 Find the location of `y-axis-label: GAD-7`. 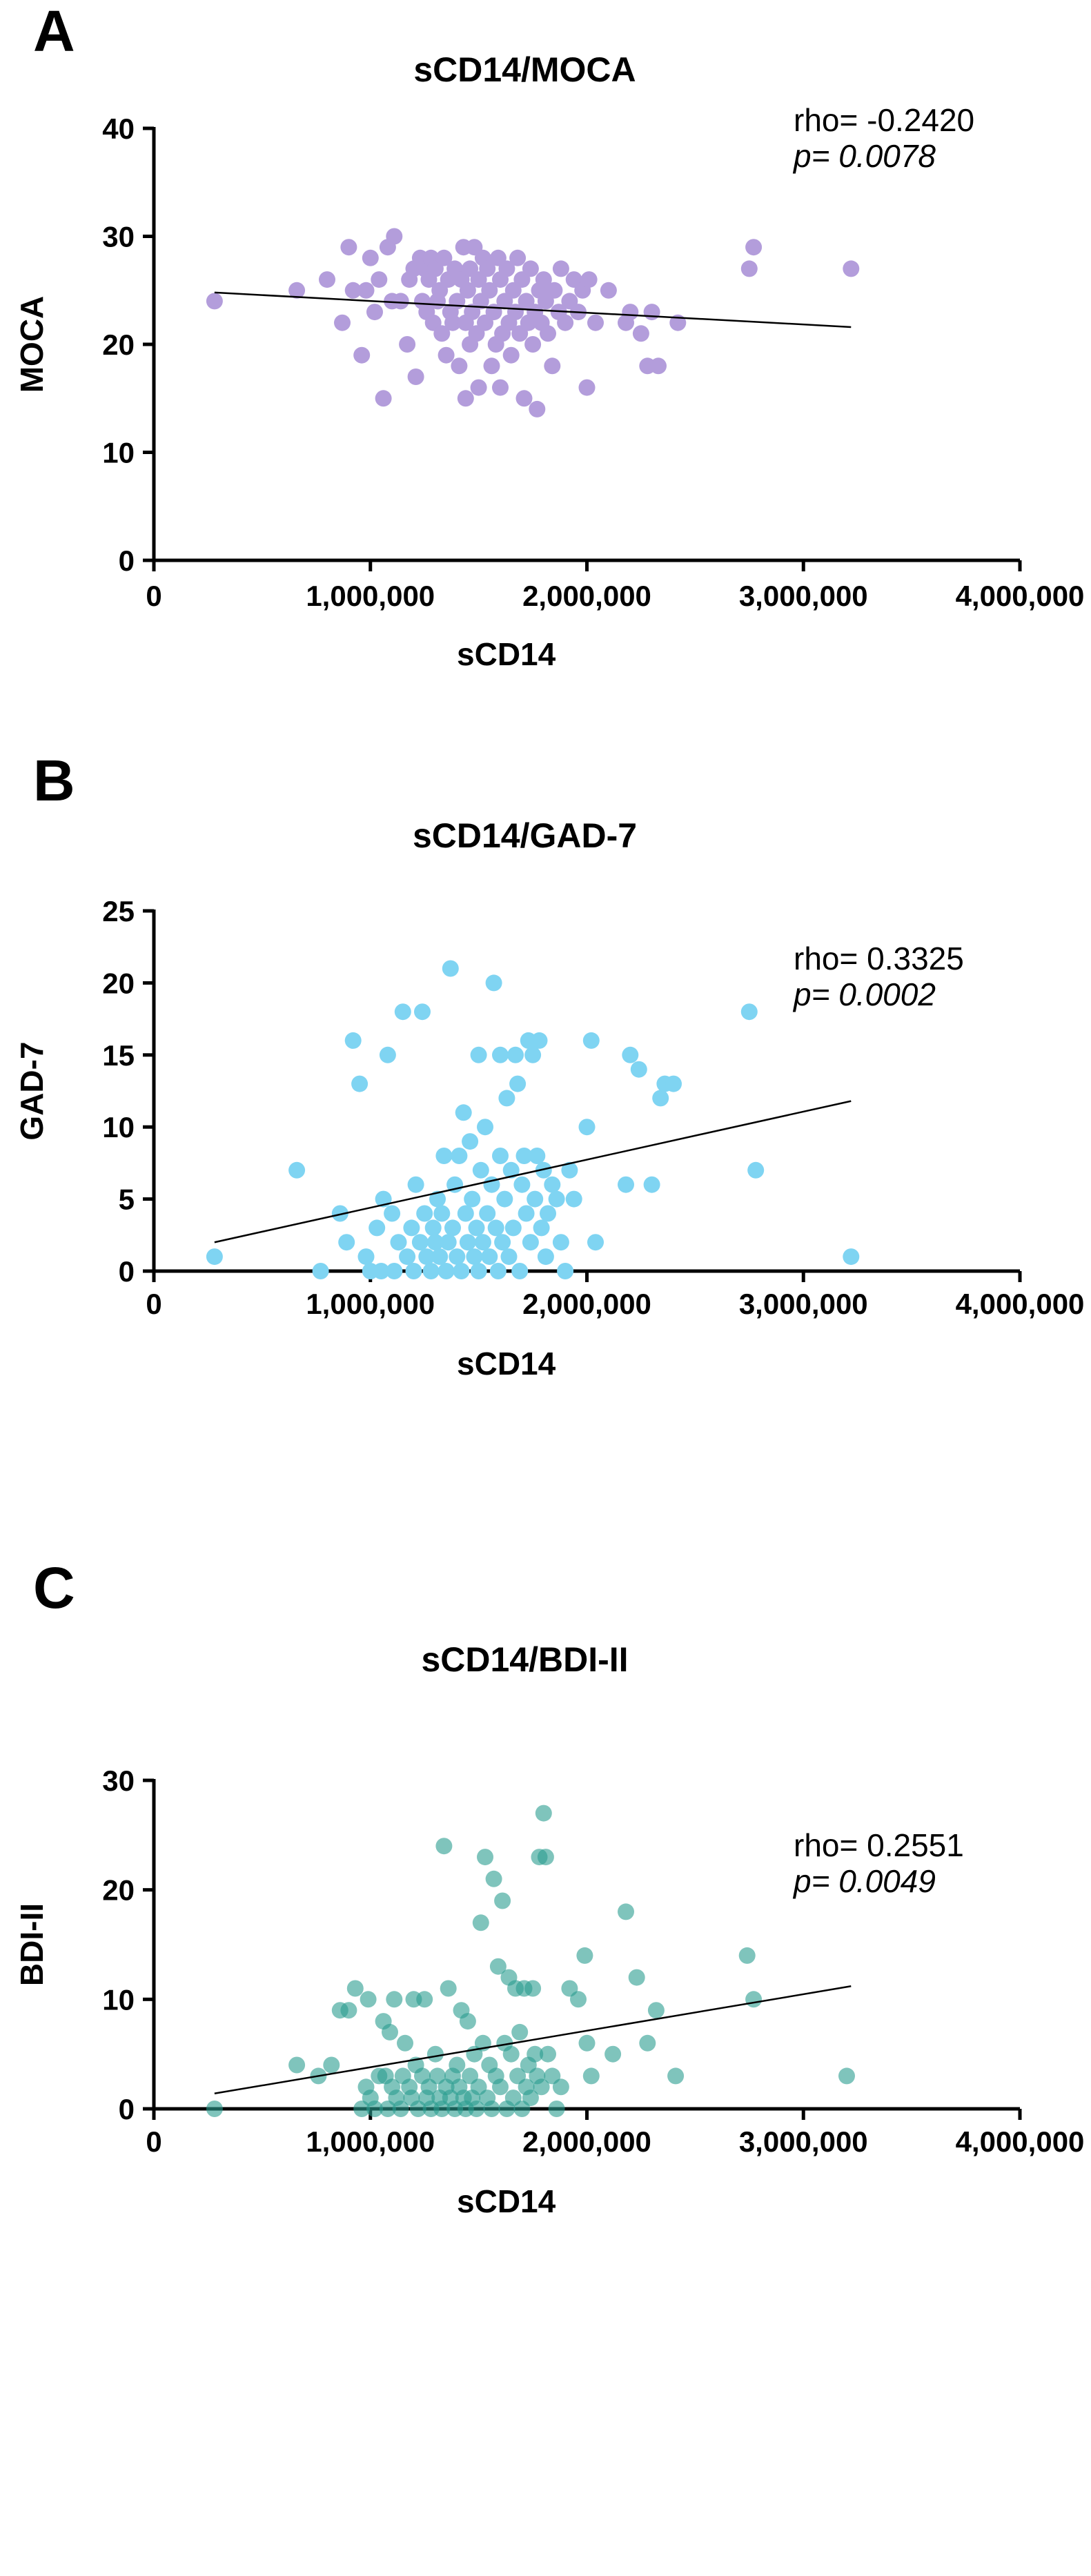

y-axis-label: GAD-7 is located at coordinates (32, 1090).